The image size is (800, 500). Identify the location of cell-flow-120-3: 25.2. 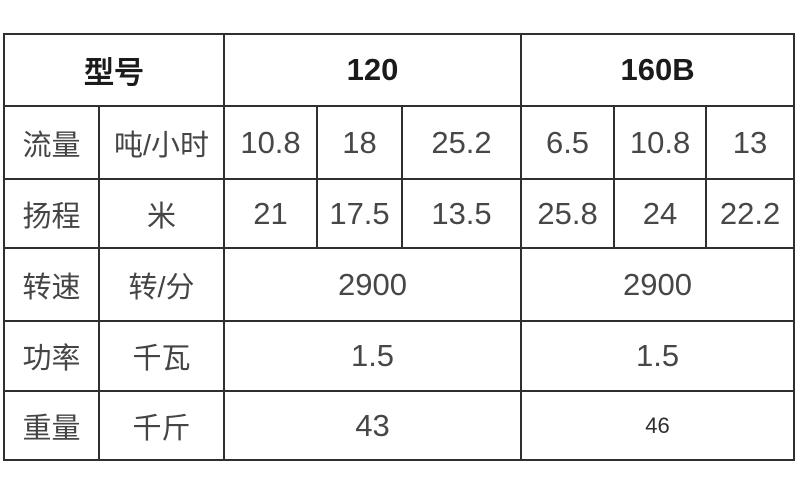
(461, 142).